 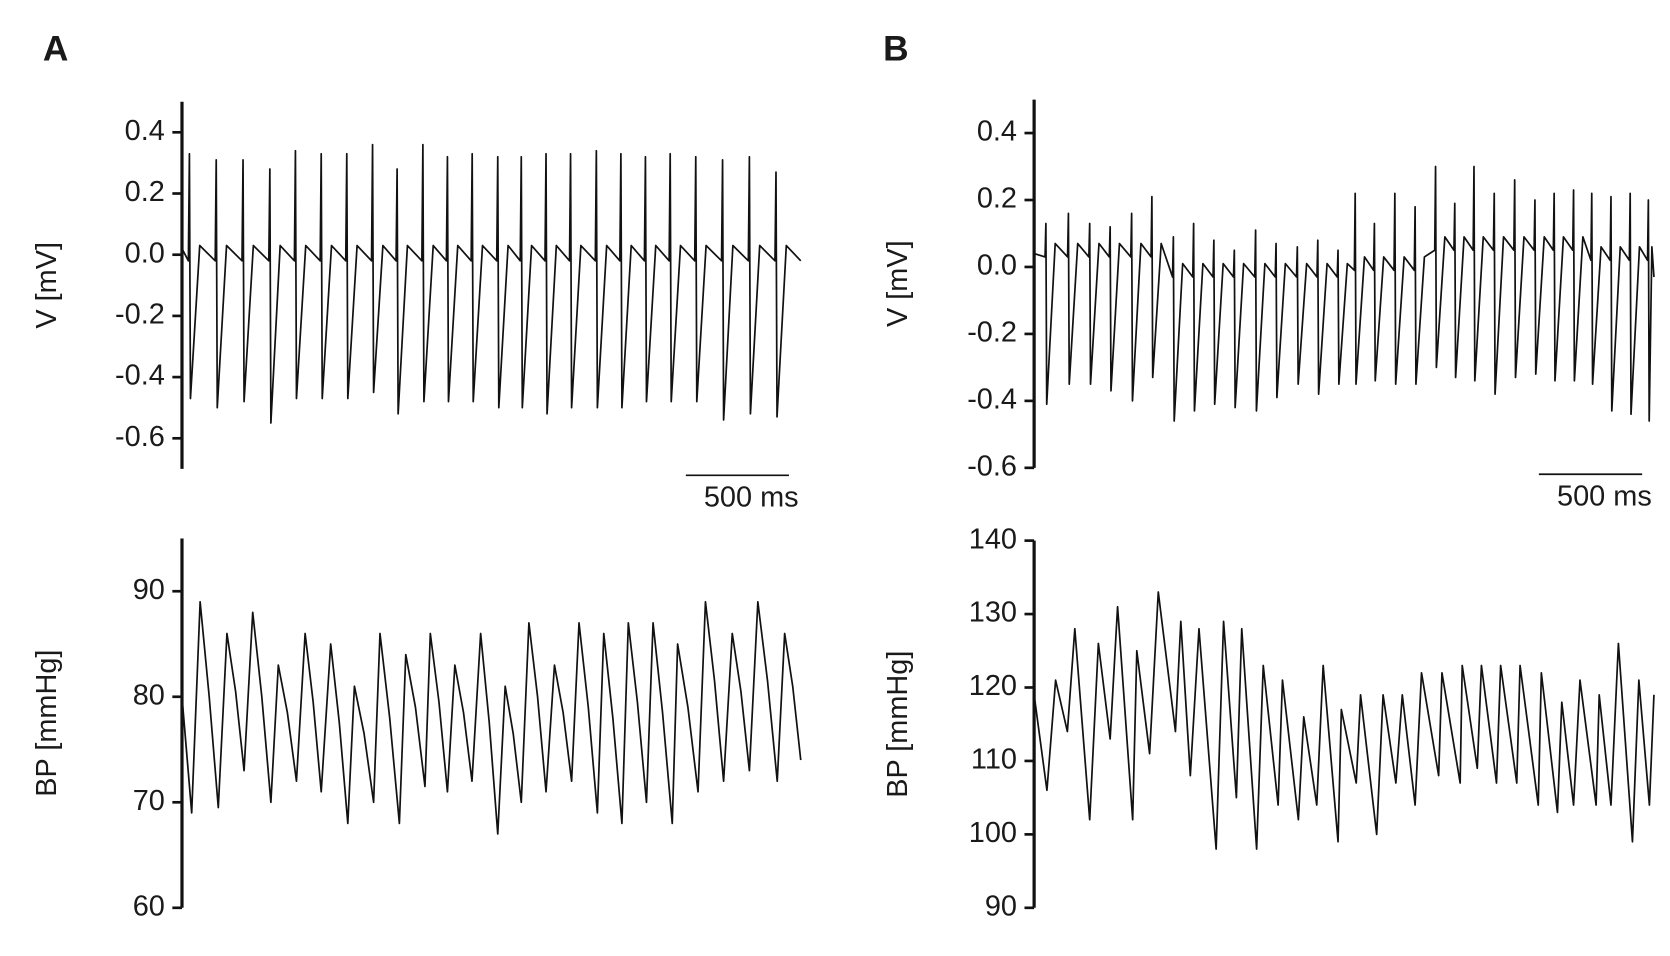 I want to click on y-tick-label: 100, so click(x=993, y=833).